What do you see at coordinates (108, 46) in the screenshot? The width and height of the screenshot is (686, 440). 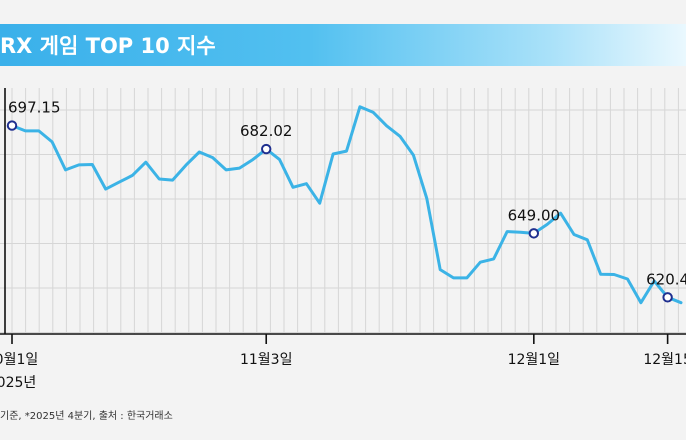 I see `chart-title: RX 게임 TOP 10 지수` at bounding box center [108, 46].